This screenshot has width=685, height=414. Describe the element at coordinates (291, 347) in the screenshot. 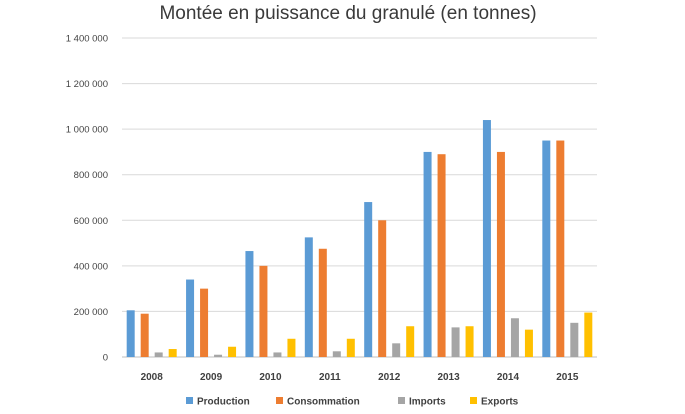

I see `bar-exports-2010` at that location.